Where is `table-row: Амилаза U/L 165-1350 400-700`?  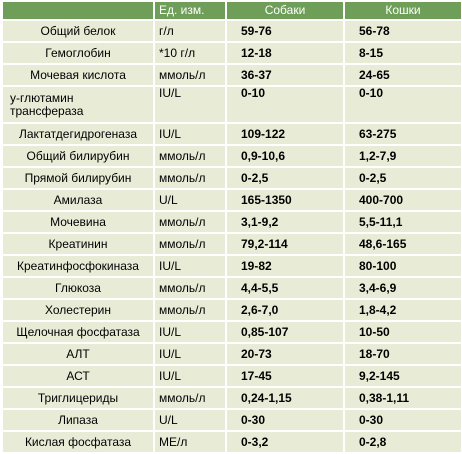
table-row: Амилаза U/L 165-1350 400-700 is located at coordinates (232, 200).